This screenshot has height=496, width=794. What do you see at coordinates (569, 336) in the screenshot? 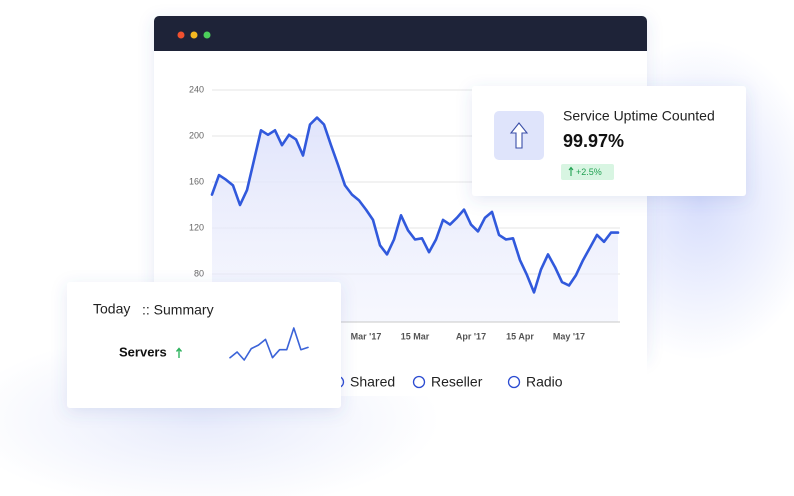
I see `x-tick-label: May '17` at bounding box center [569, 336].